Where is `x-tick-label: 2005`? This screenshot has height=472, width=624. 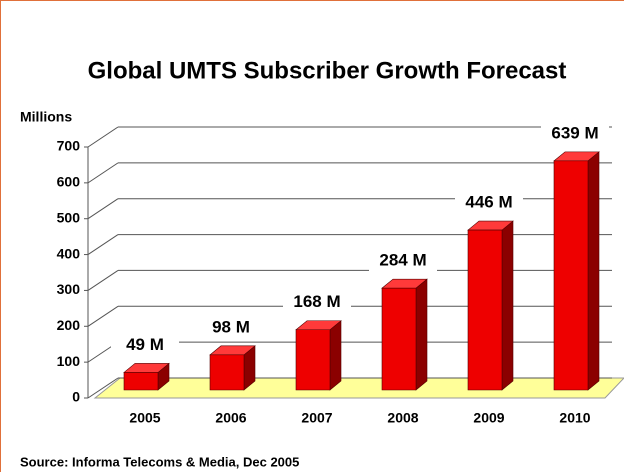 x-tick-label: 2005 is located at coordinates (144, 418).